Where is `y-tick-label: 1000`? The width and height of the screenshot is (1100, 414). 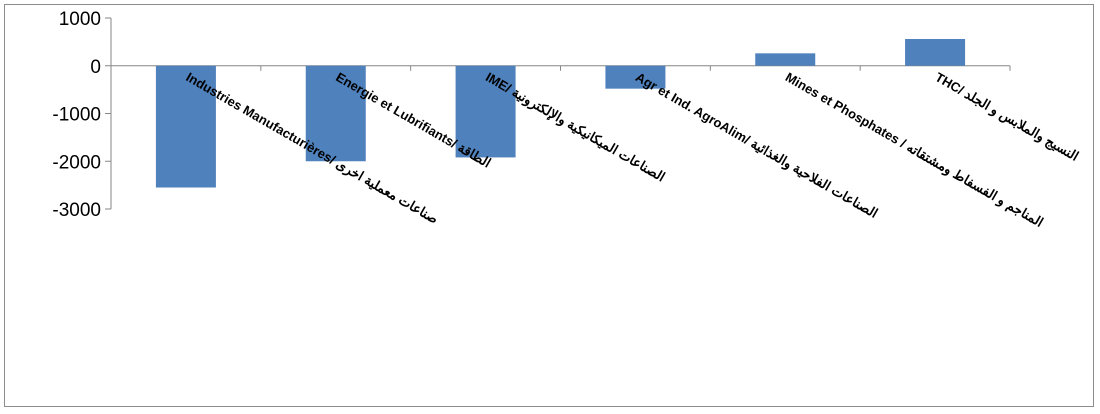 y-tick-label: 1000 is located at coordinates (80, 19).